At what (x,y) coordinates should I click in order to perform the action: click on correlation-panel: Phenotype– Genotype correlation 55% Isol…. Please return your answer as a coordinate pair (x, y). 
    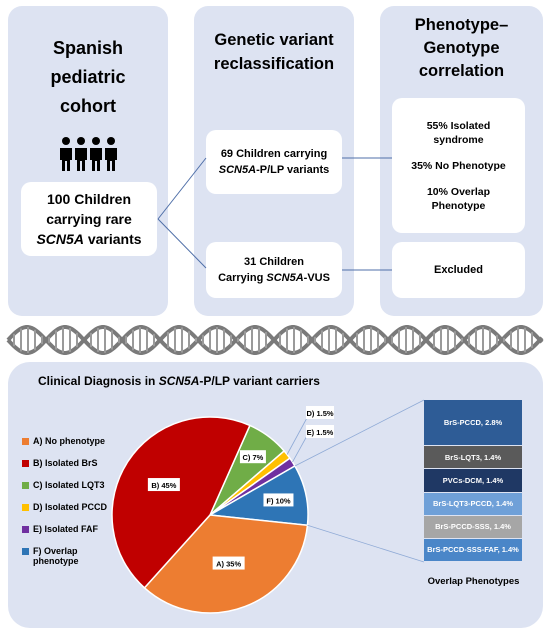
    Looking at the image, I should click on (461, 161).